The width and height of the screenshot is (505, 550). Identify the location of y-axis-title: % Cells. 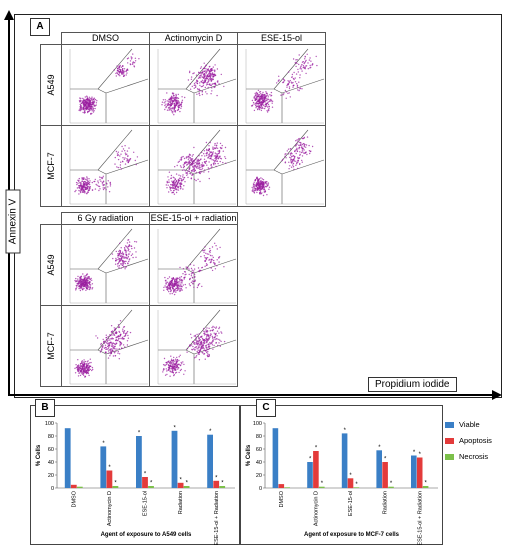
(39, 455).